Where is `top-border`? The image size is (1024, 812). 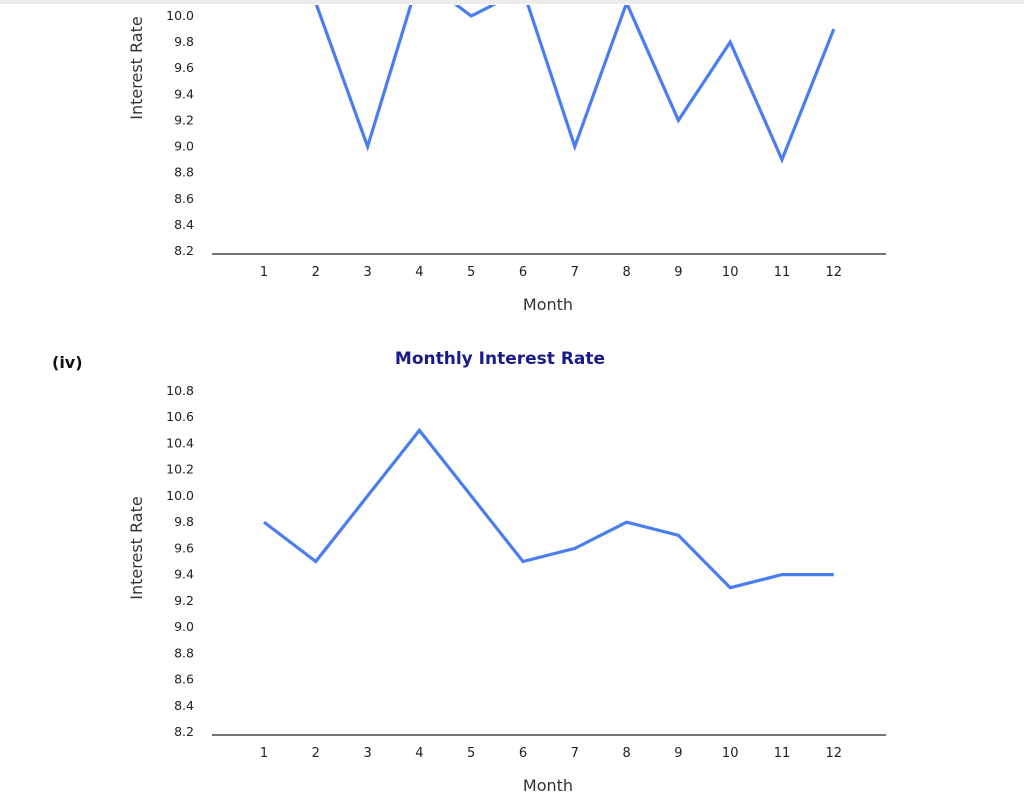
top-border is located at coordinates (512, 2).